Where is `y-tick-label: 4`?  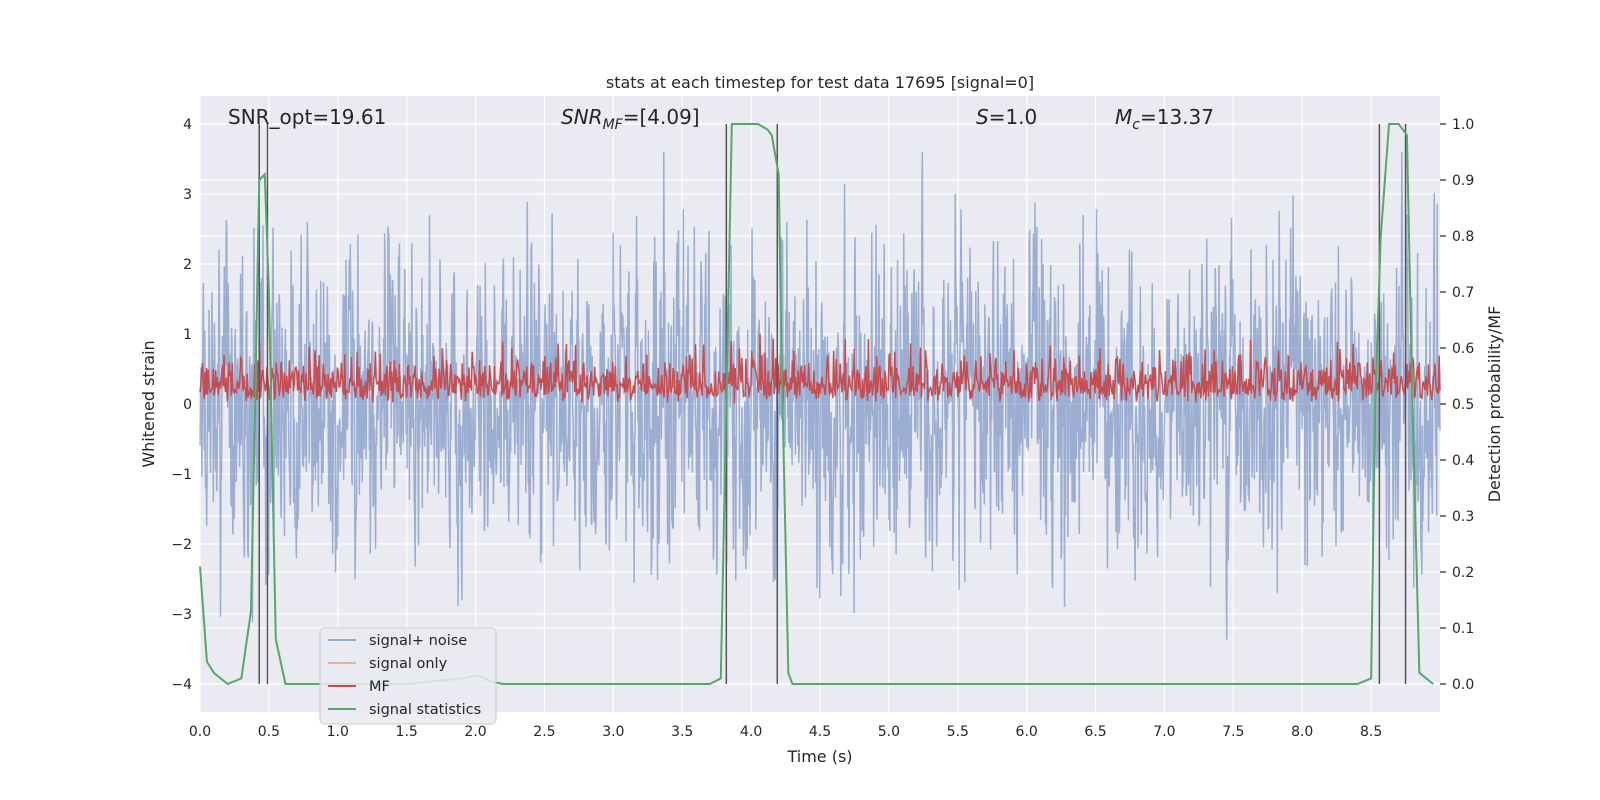
y-tick-label: 4 is located at coordinates (187, 125).